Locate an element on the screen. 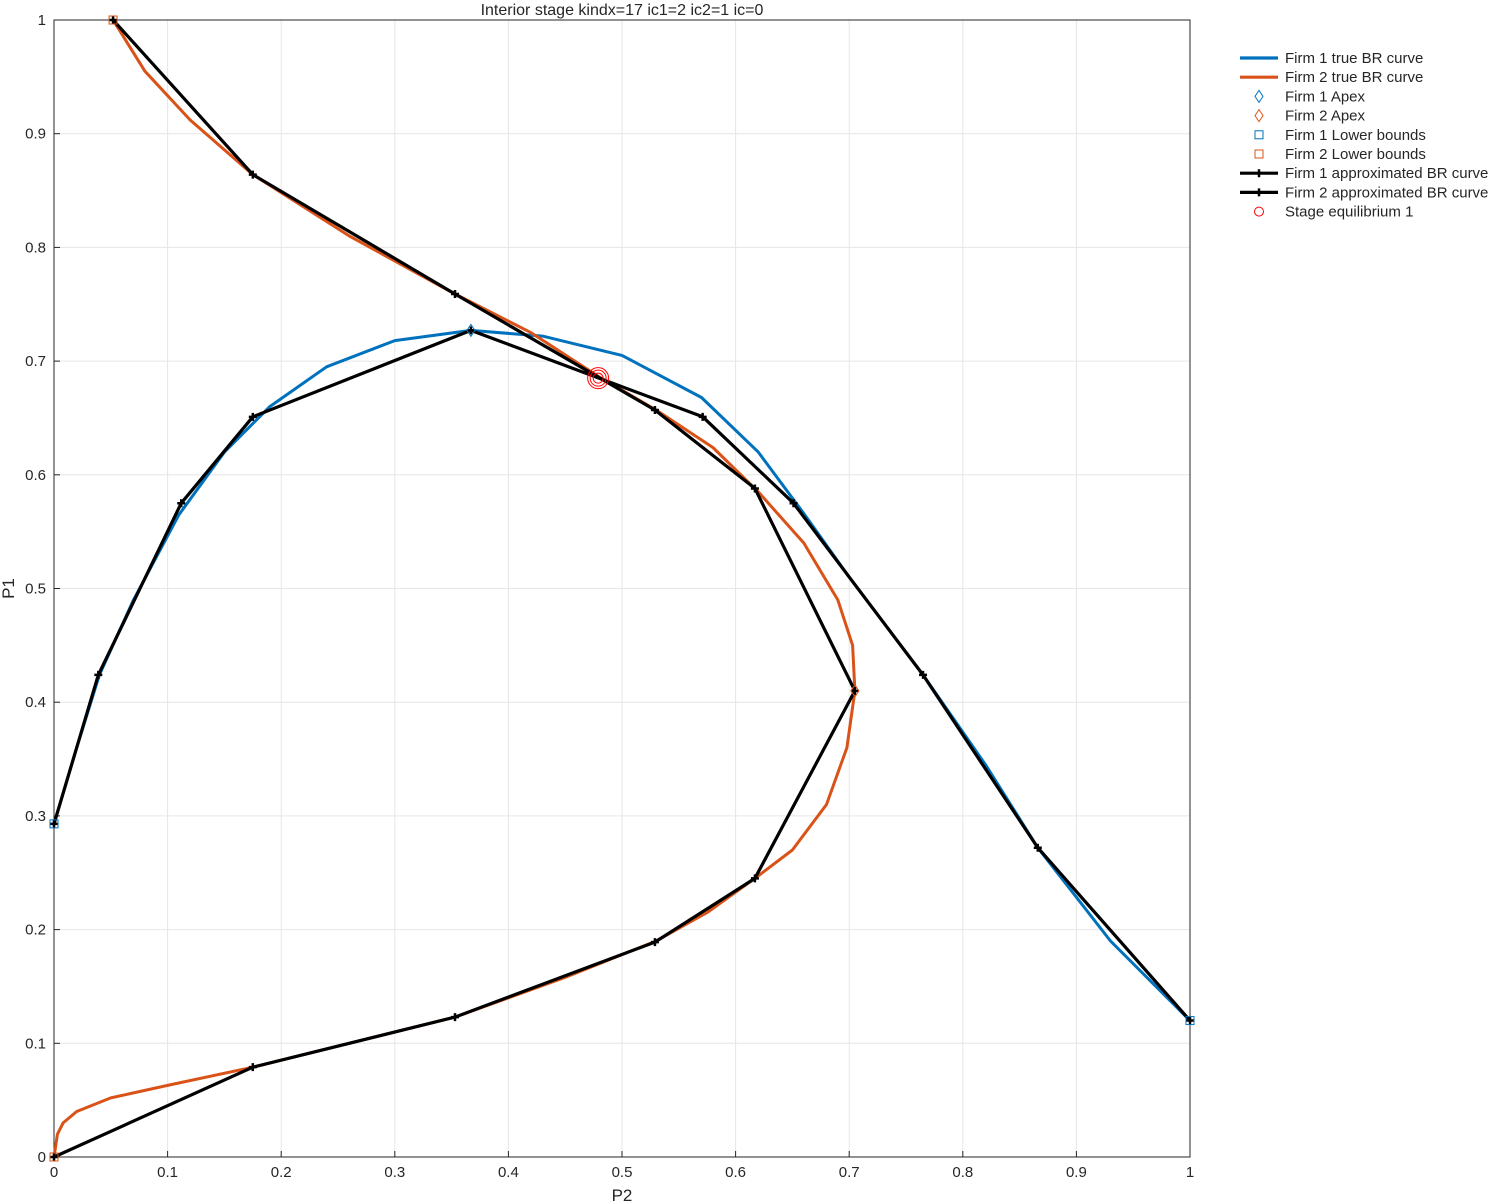  legend-item: Firm 1 Lower bounds is located at coordinates (1340, 135).